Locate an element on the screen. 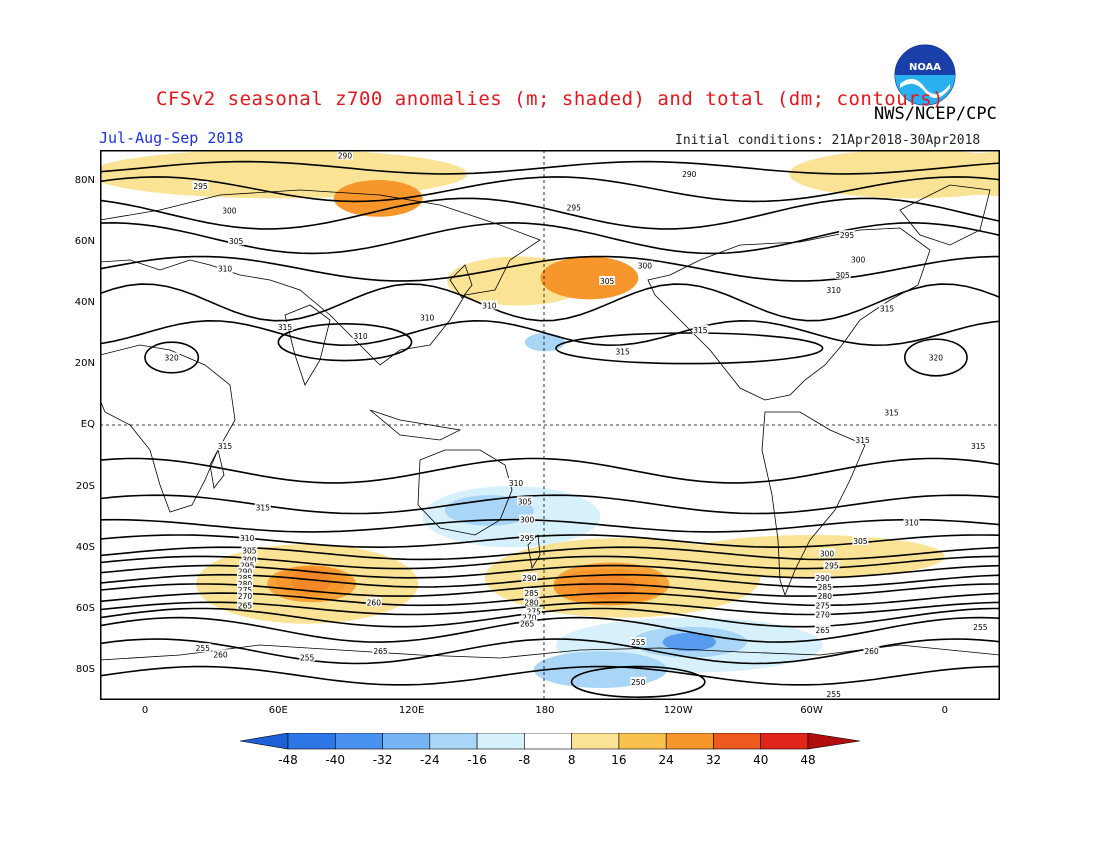 The width and height of the screenshot is (1100, 850). lon-label: 60E is located at coordinates (278, 710).